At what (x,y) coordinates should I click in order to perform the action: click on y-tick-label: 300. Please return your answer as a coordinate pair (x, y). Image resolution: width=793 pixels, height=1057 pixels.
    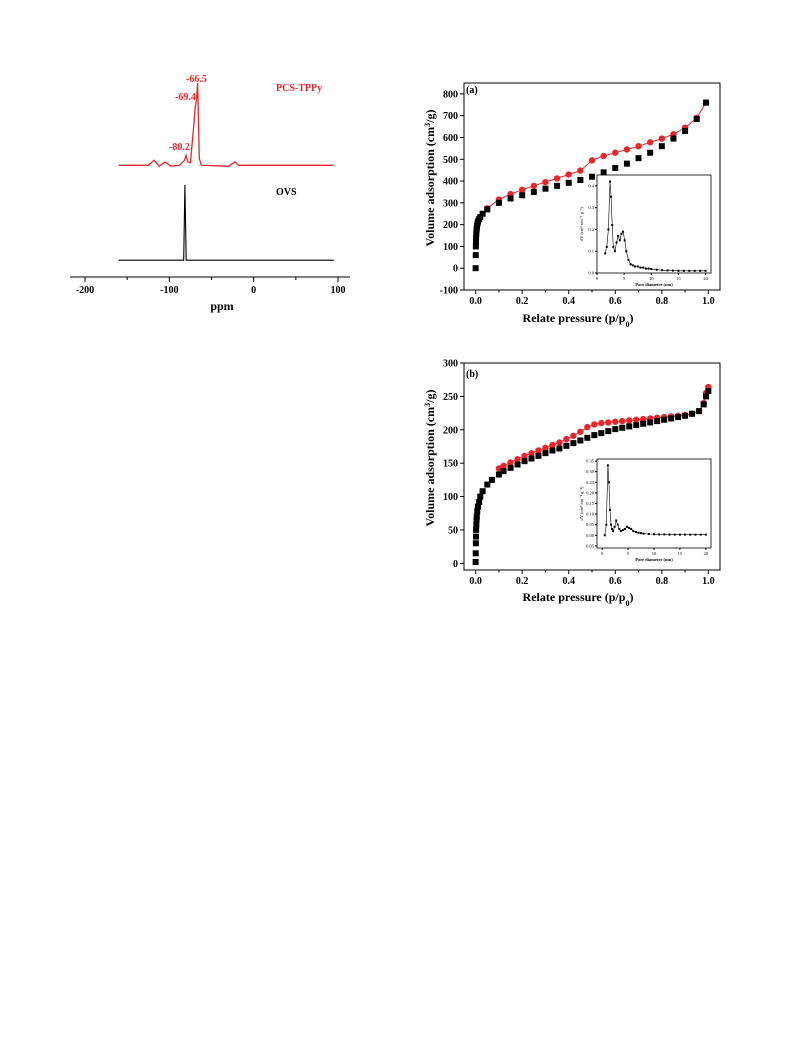
    Looking at the image, I should click on (450, 203).